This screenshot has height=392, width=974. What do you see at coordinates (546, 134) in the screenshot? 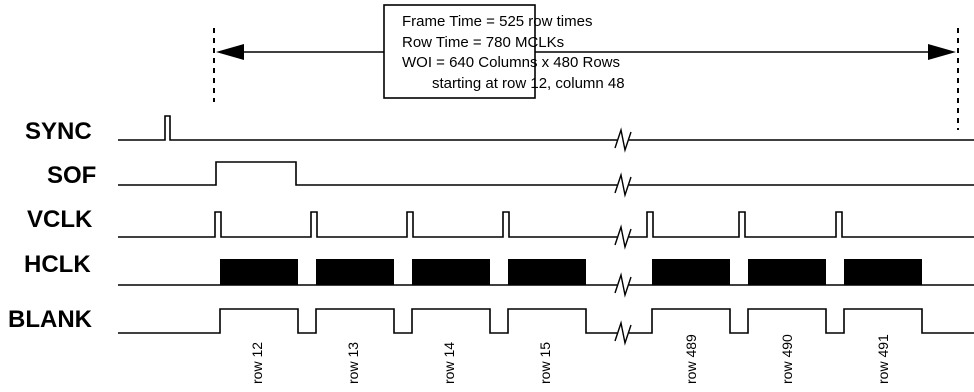
I see `sync-waveform` at bounding box center [546, 134].